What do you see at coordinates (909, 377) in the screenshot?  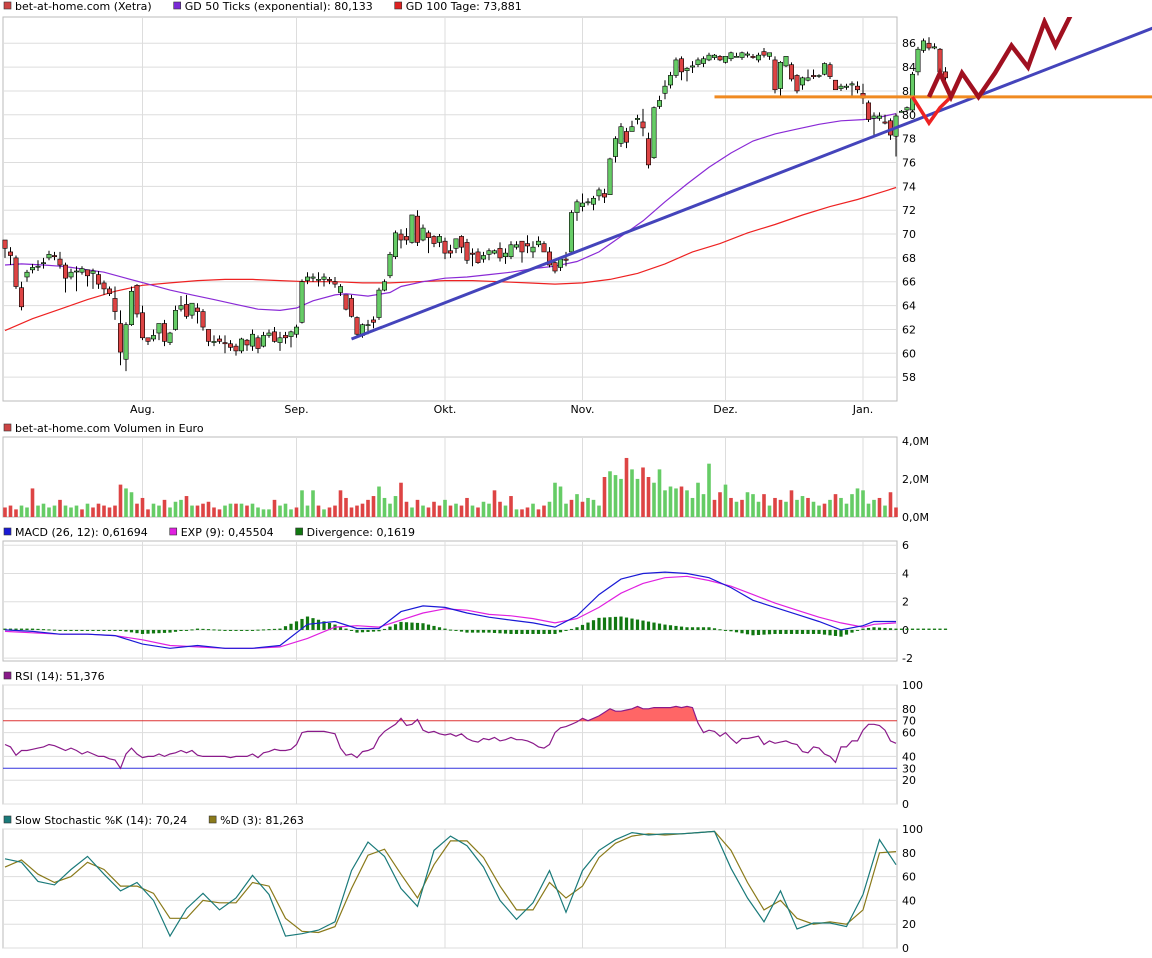 I see `price-panel-ytick-label: 58` at bounding box center [909, 377].